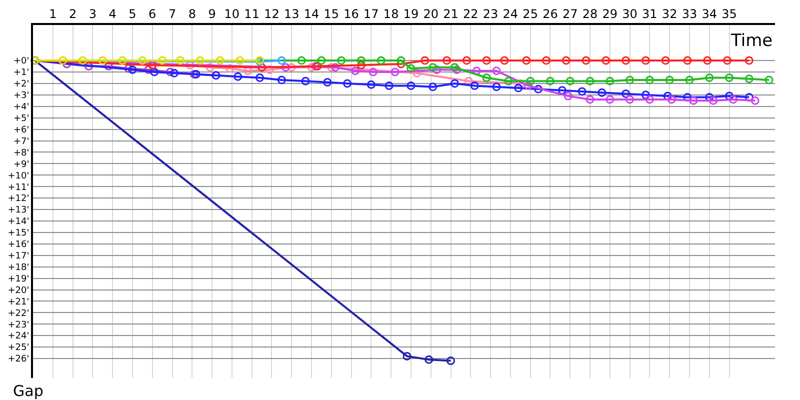 The height and width of the screenshot is (400, 800). What do you see at coordinates (19, 279) in the screenshot?
I see `y-tick-label: +19'` at bounding box center [19, 279].